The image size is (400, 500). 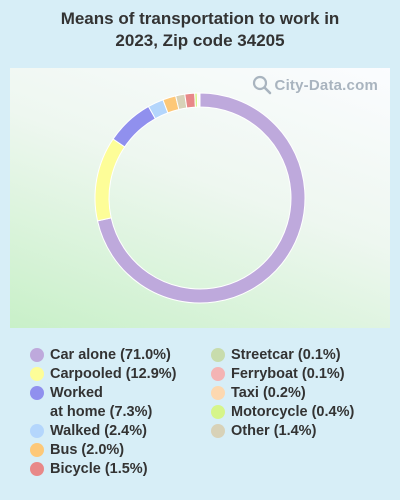 I want to click on legend-item: Bus (2.0%), so click(x=103, y=450).